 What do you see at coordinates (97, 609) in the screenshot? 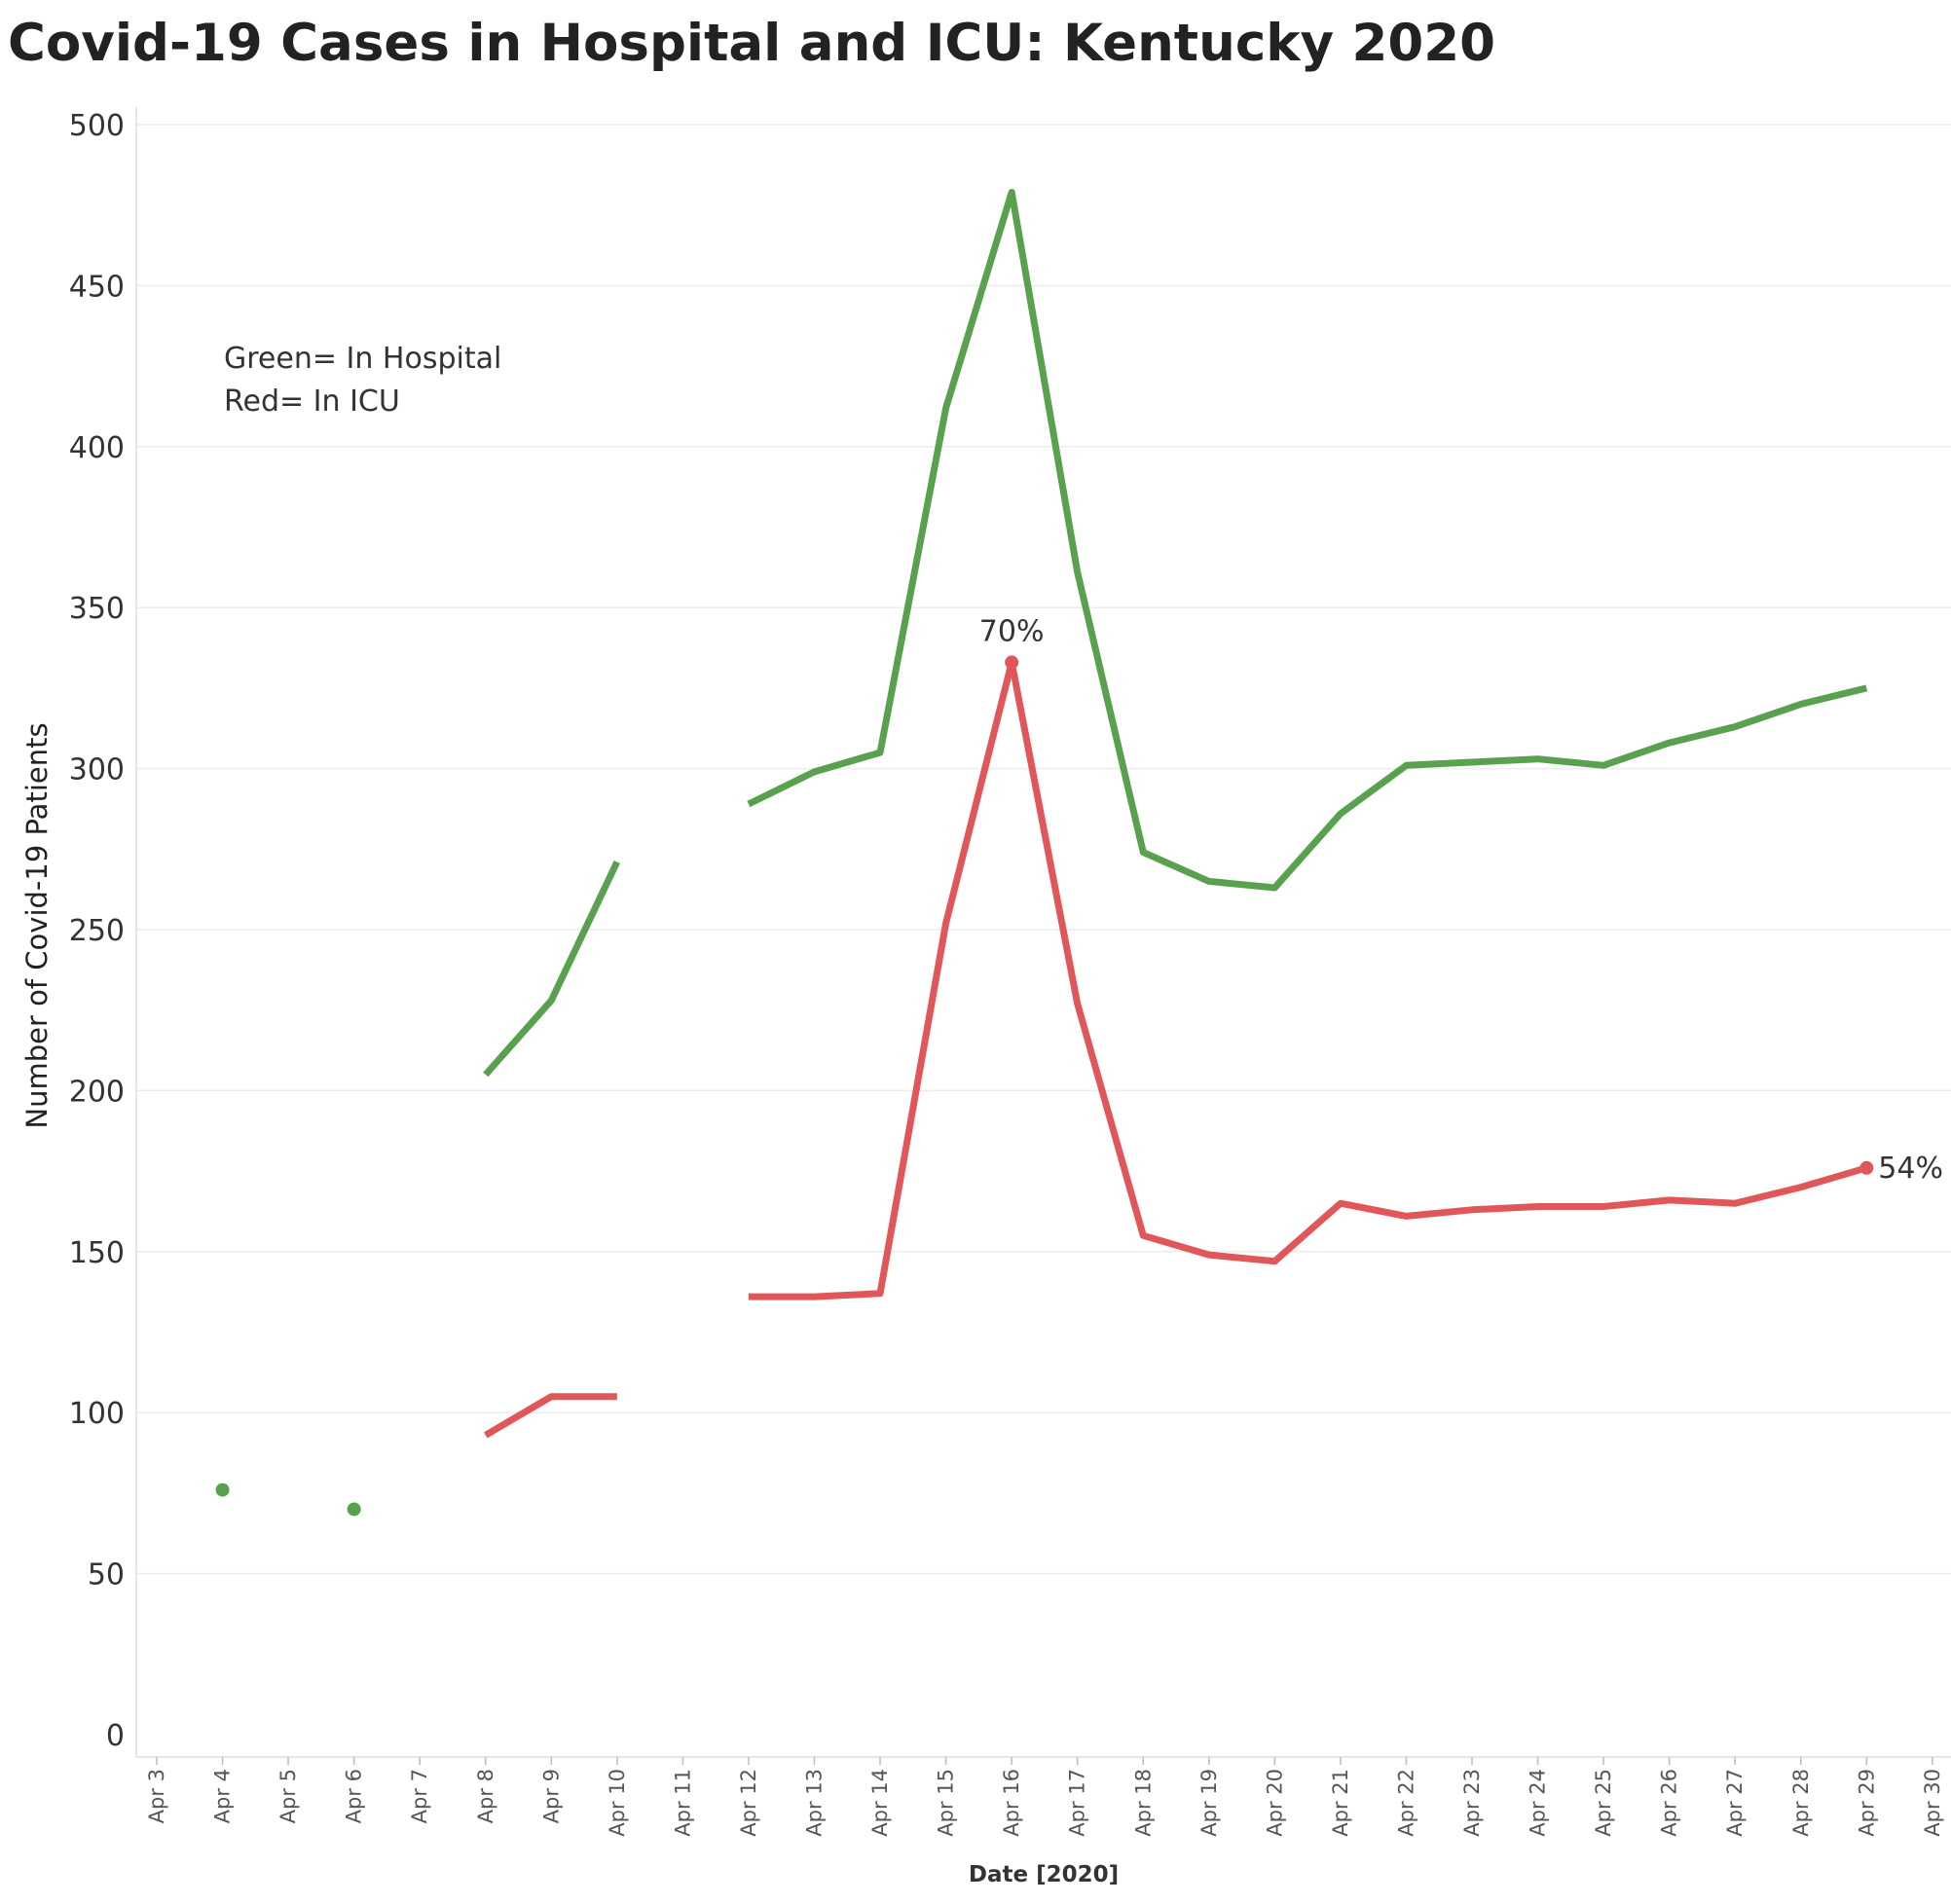
I see `y-tick-label: 350` at bounding box center [97, 609].